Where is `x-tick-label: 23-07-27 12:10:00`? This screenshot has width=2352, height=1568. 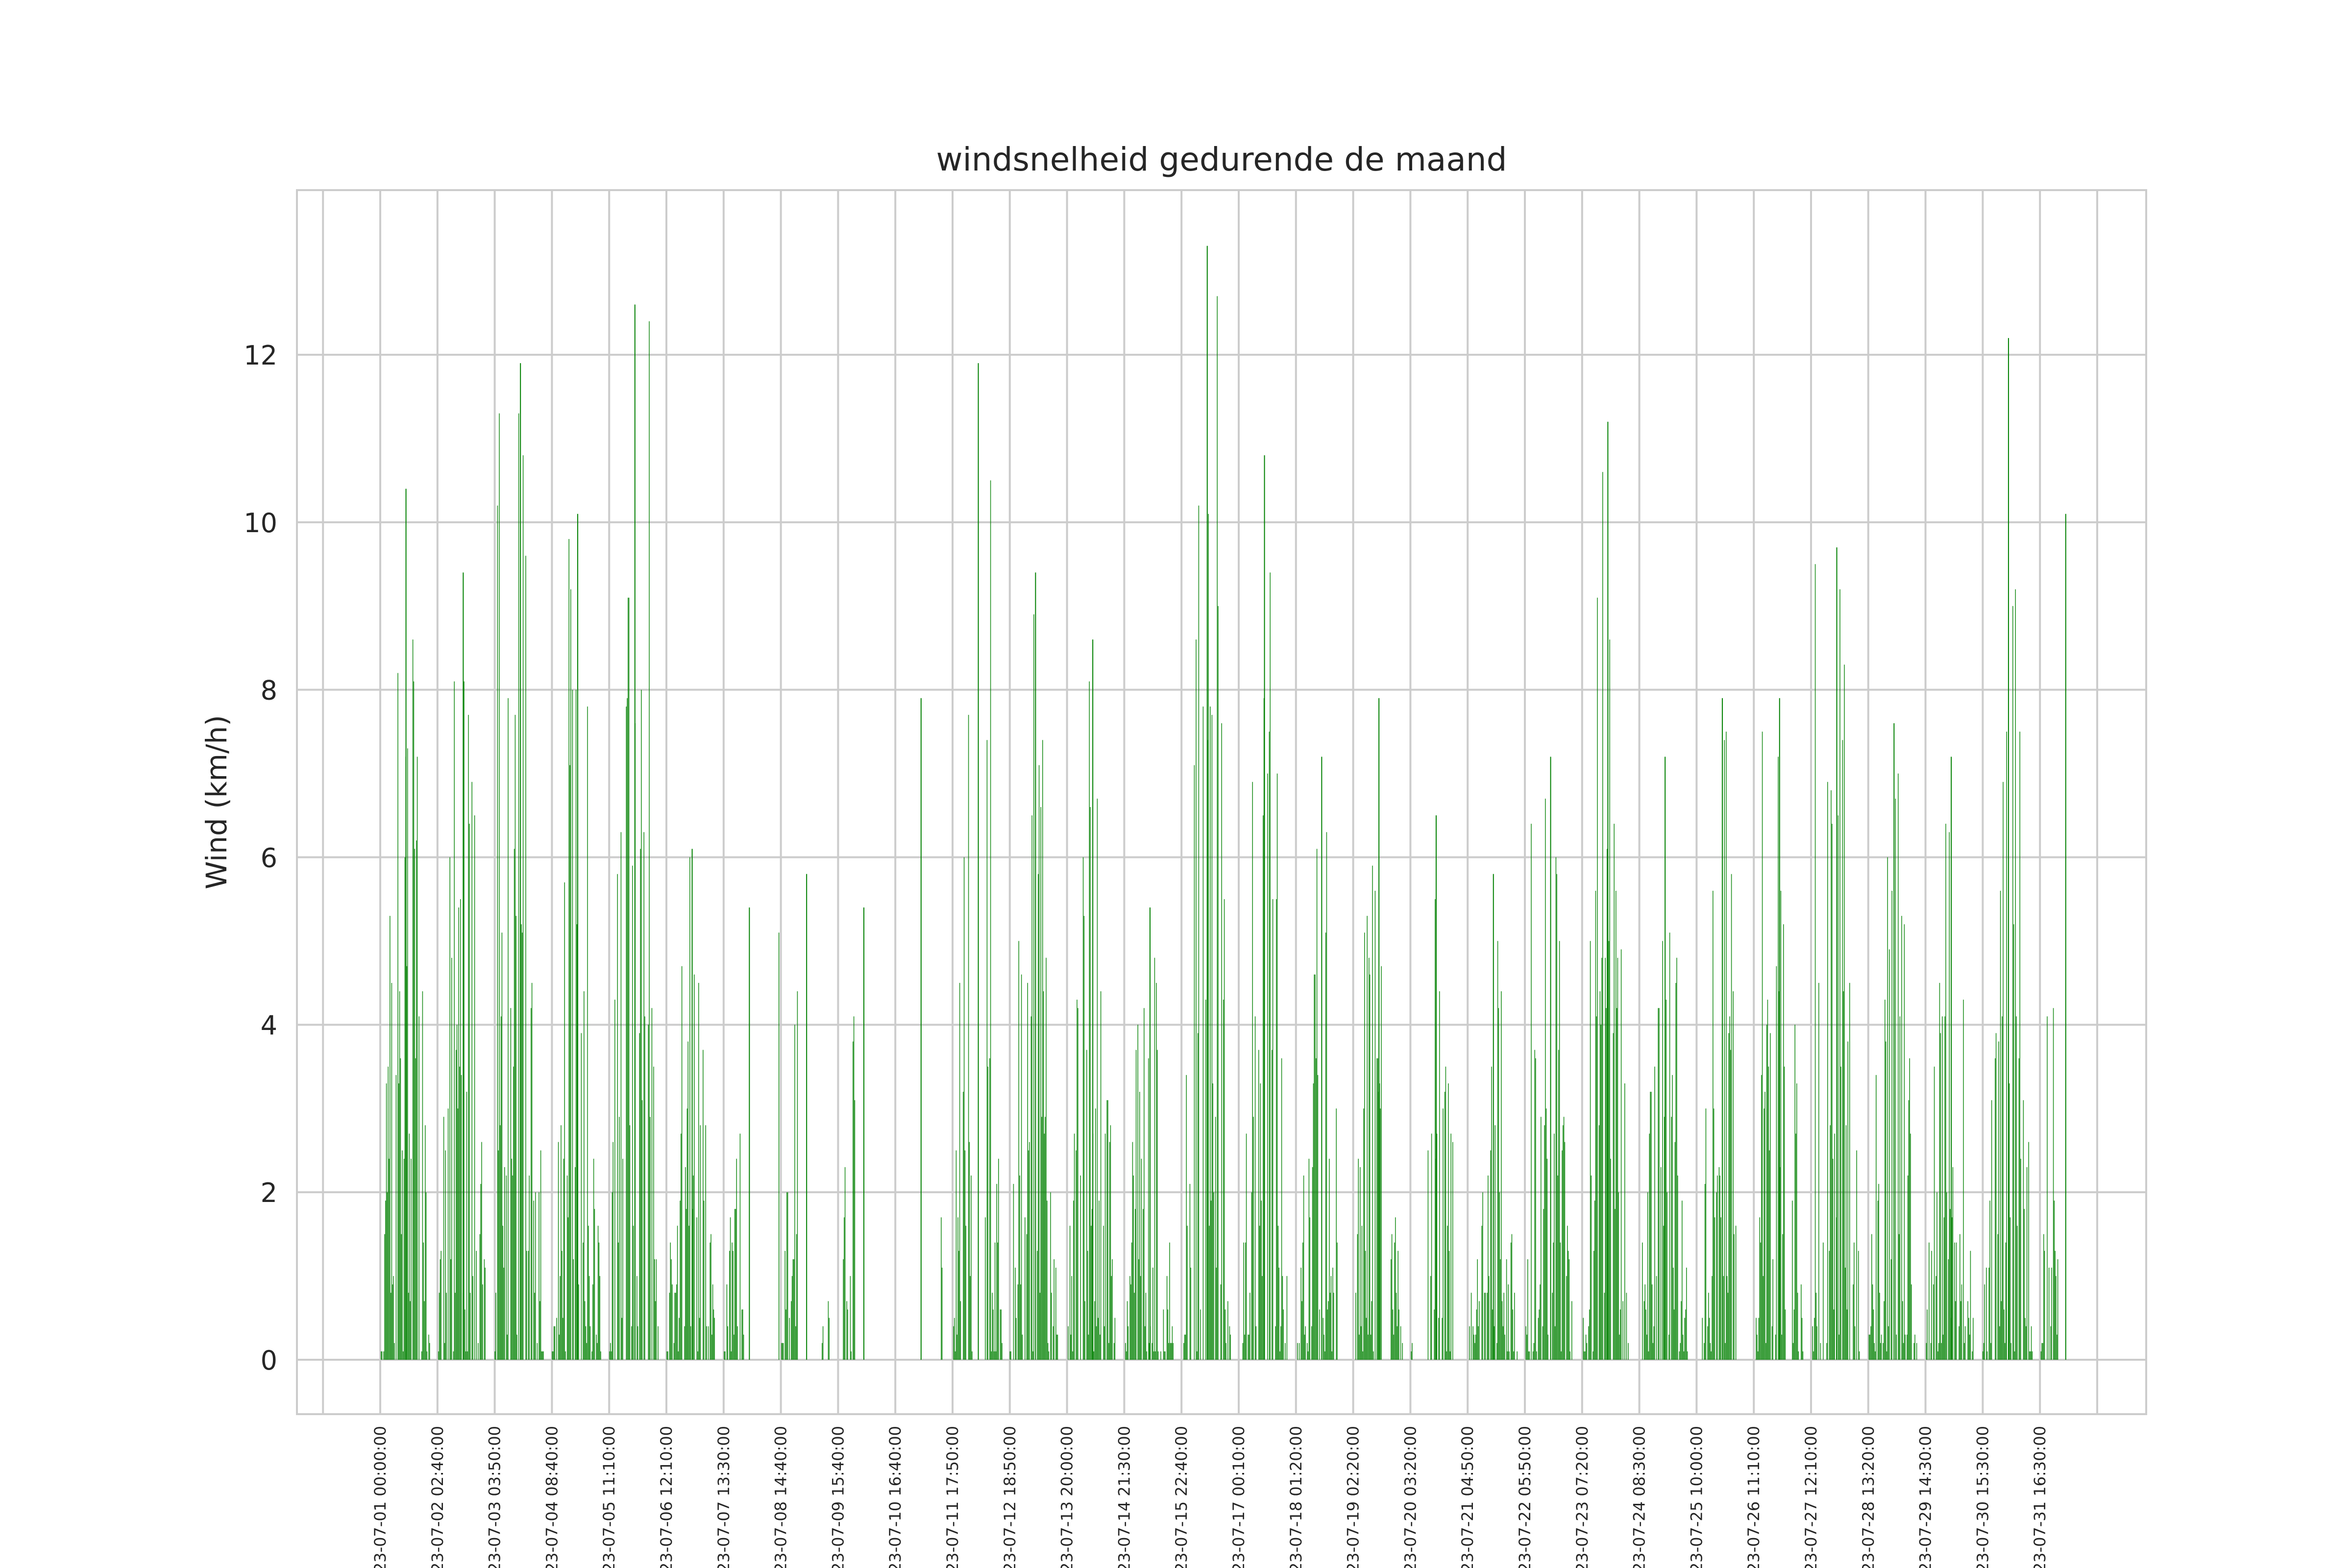 x-tick-label: 23-07-27 12:10:00 is located at coordinates (1811, 1497).